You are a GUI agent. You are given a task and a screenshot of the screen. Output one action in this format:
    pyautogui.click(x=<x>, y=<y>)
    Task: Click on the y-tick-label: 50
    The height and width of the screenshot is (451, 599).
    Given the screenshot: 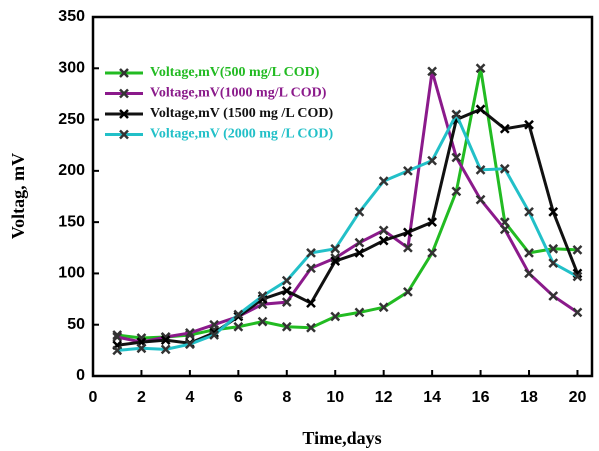 What is the action you would take?
    pyautogui.click(x=76, y=324)
    